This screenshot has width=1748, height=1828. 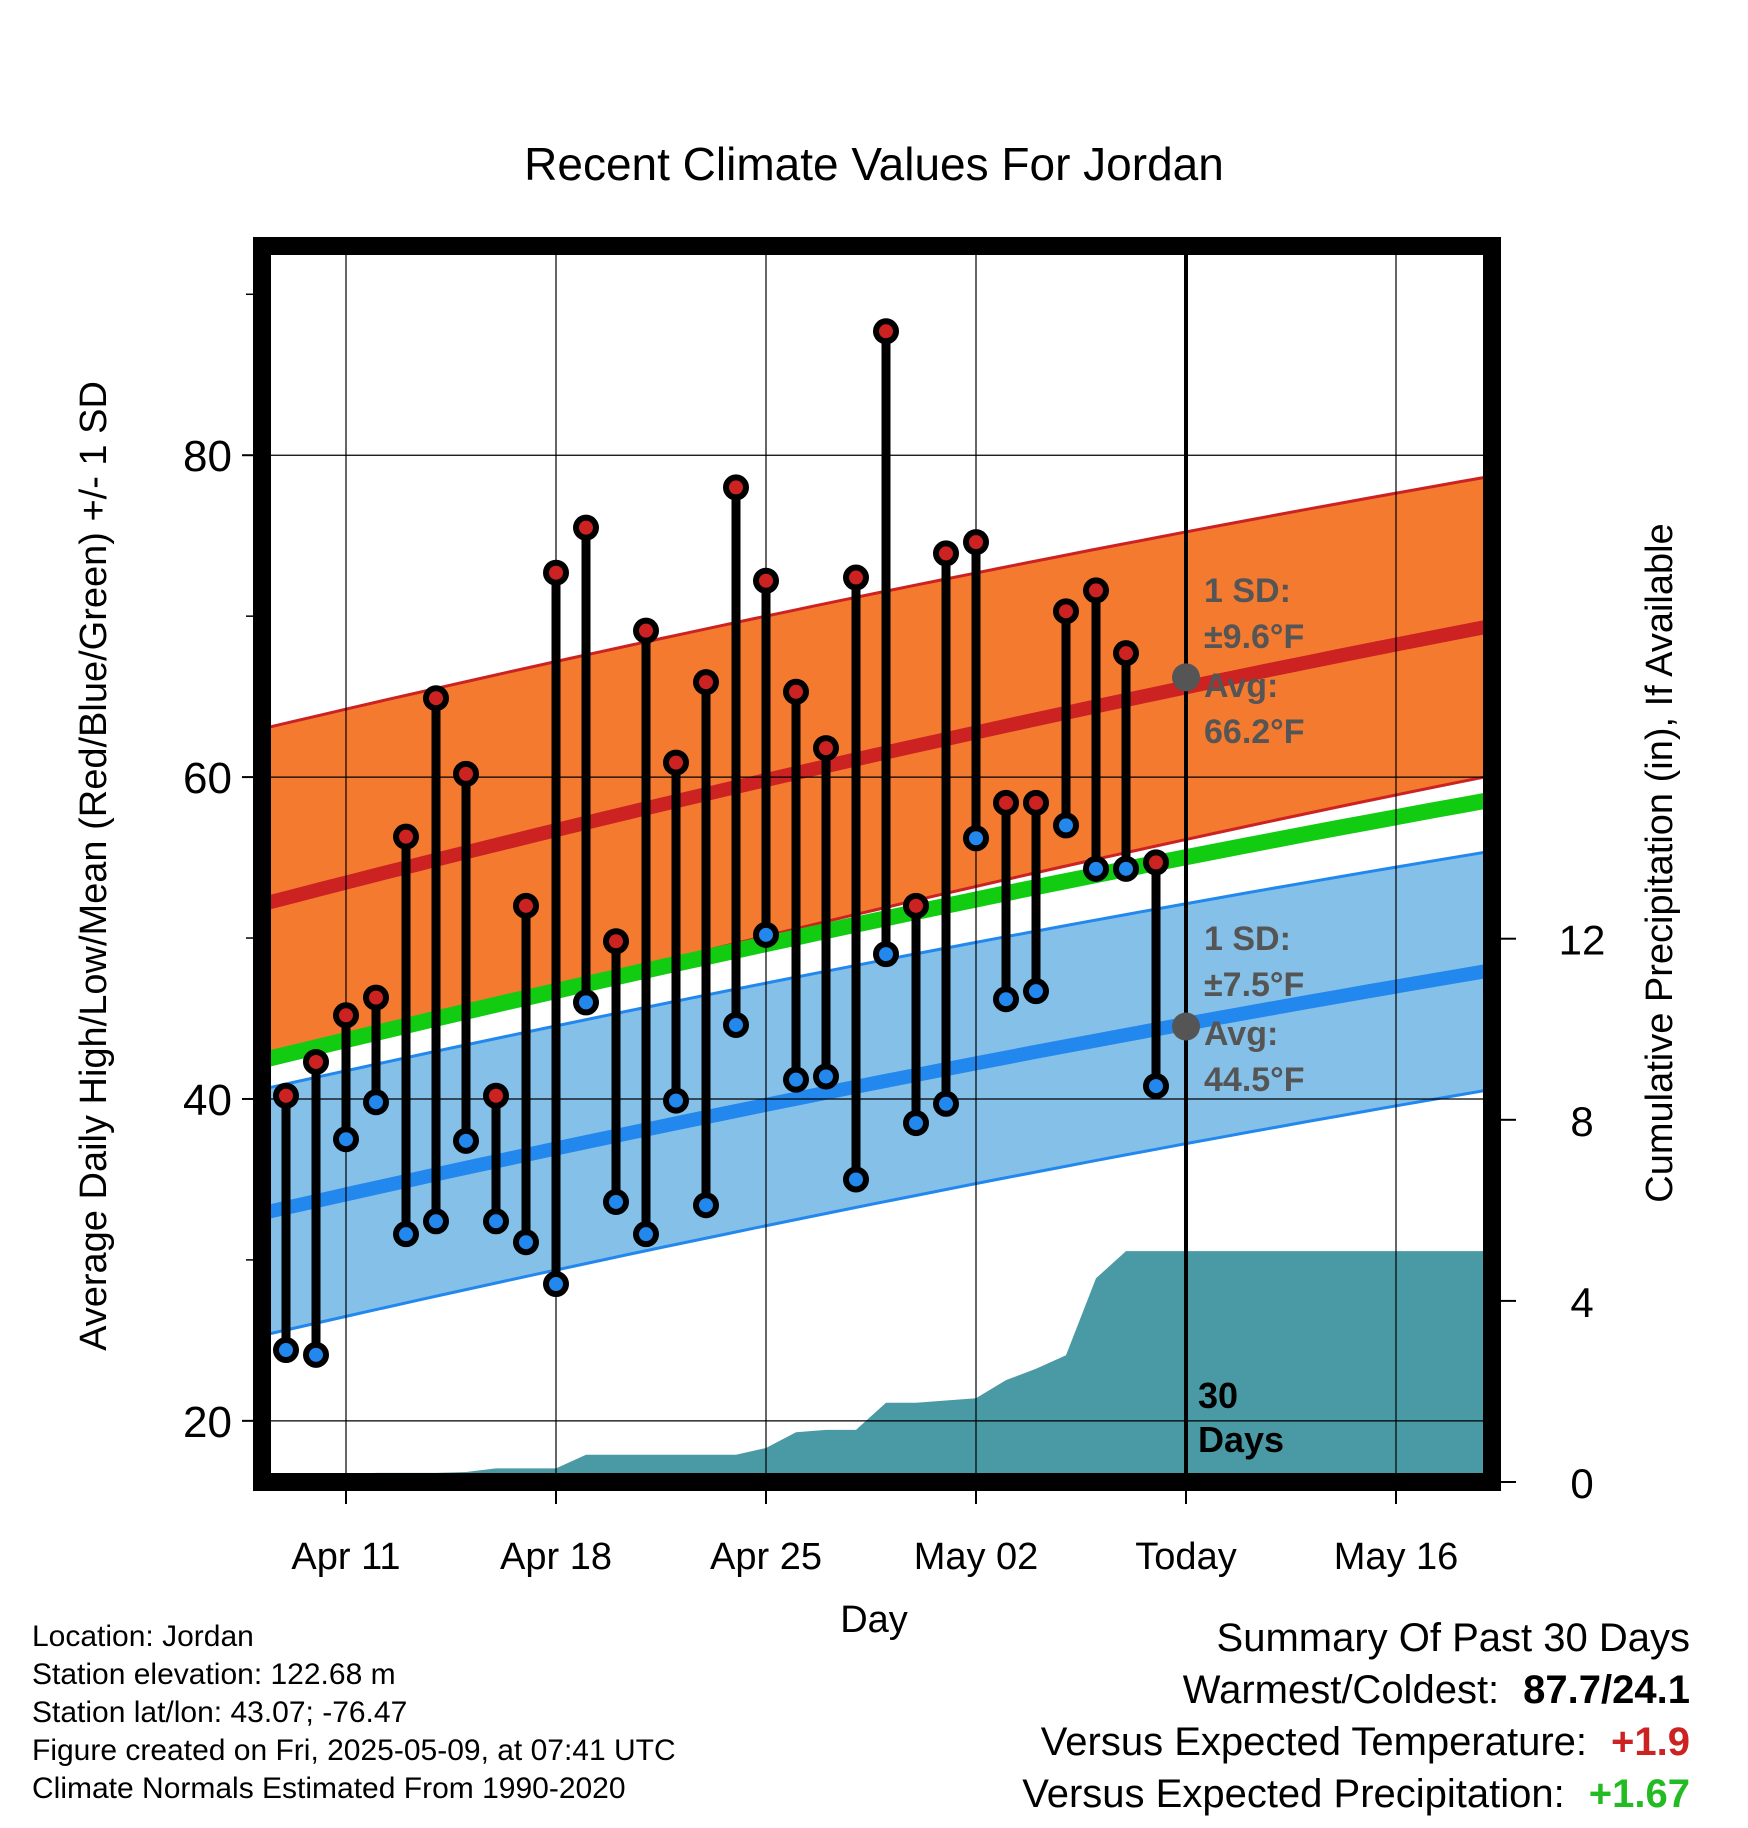 I want to click on station-elevation: Station elevation: 122.68 m, so click(x=214, y=1674).